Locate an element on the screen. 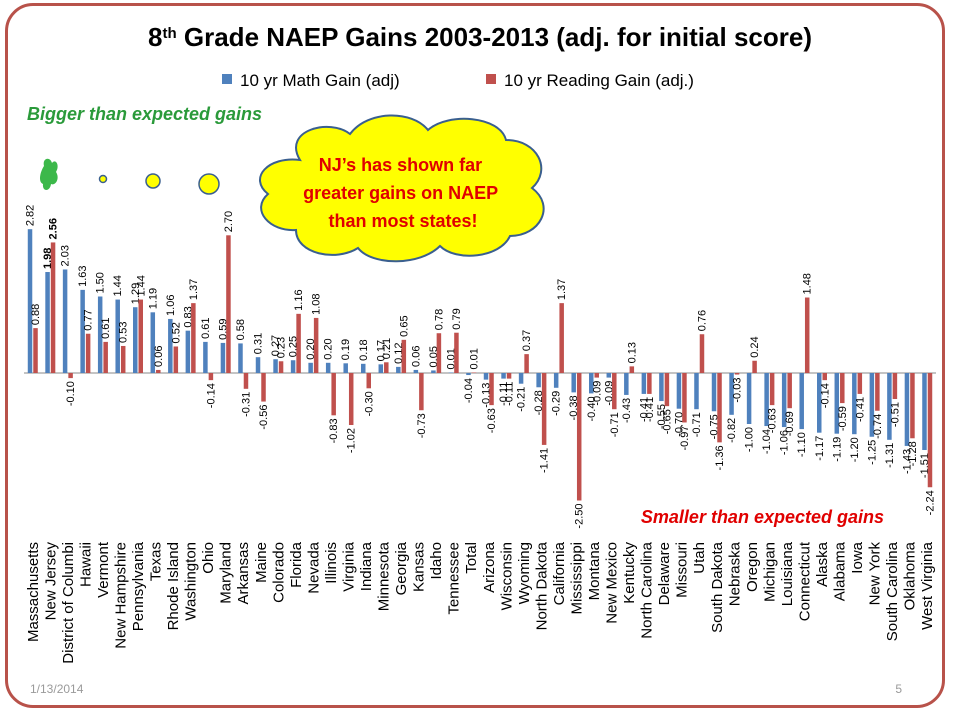 The height and width of the screenshot is (720, 960). math-value-label-3: 1.63 is located at coordinates (83, 275).